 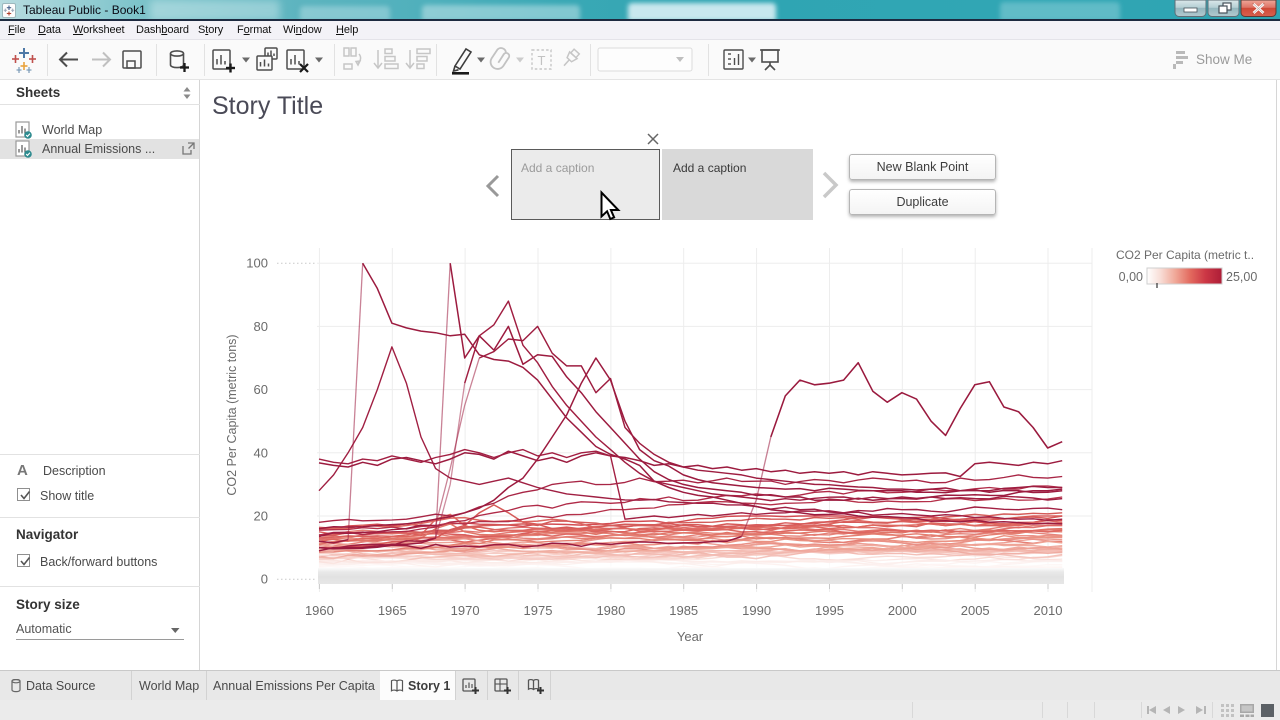 I want to click on svg-text: Show Me, so click(x=1224, y=59).